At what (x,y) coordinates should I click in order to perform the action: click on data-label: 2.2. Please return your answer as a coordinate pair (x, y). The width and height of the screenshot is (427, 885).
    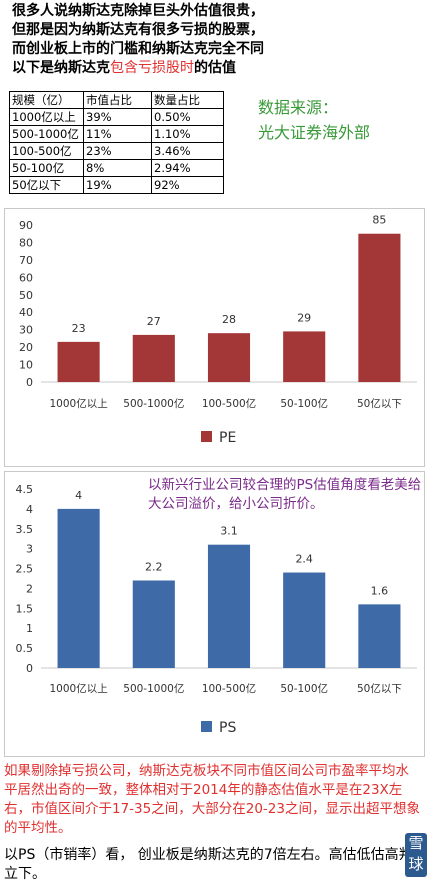
    Looking at the image, I should click on (154, 566).